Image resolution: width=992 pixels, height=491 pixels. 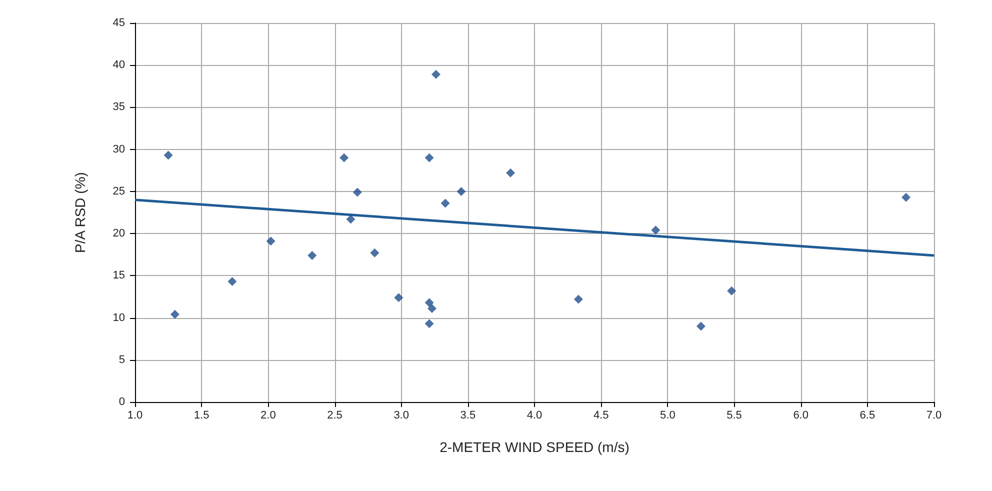 What do you see at coordinates (734, 416) in the screenshot?
I see `x-tick-label: 5.5` at bounding box center [734, 416].